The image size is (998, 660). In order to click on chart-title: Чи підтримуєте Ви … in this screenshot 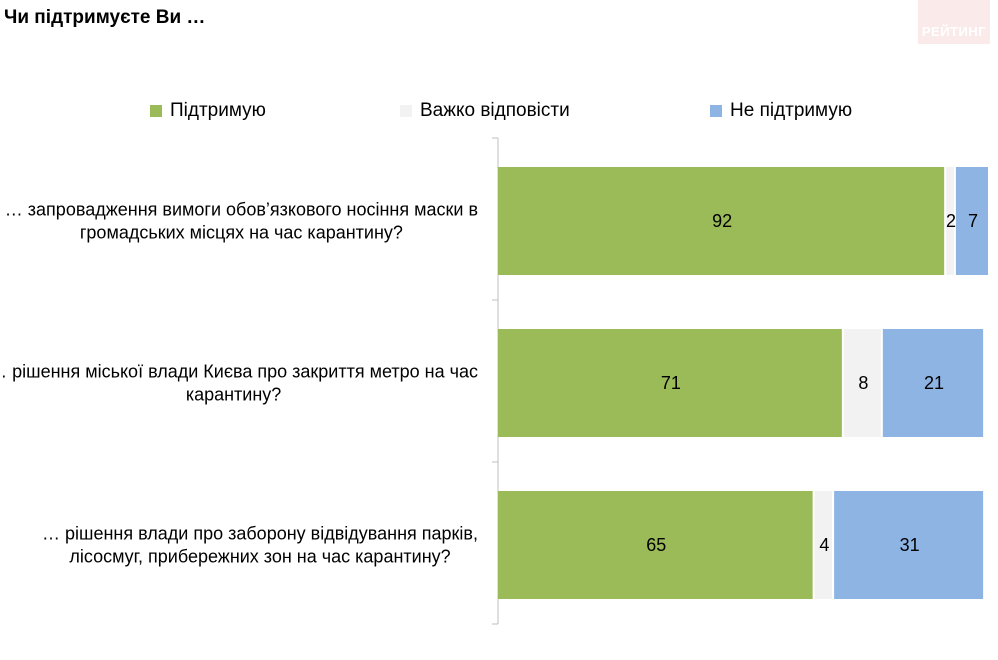, I will do `click(105, 17)`.